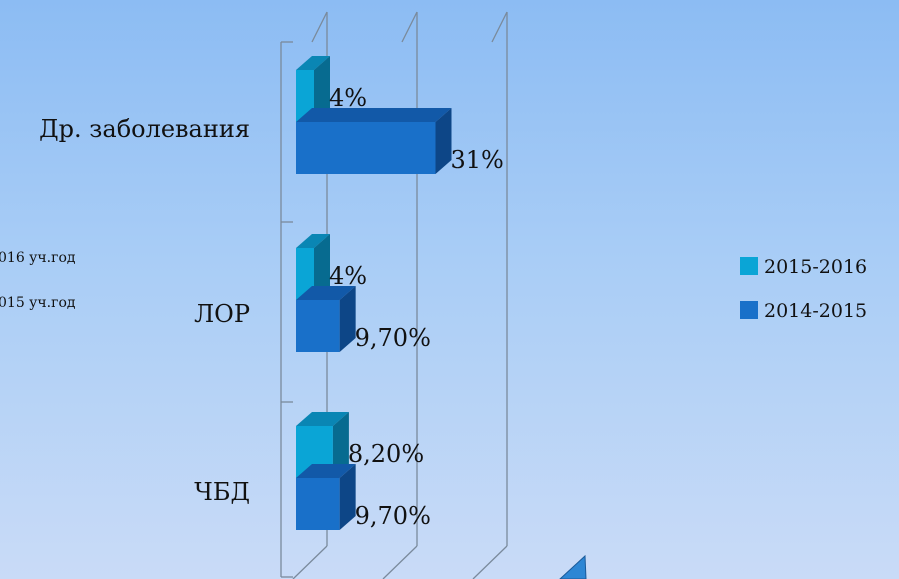 The height and width of the screenshot is (579, 899). What do you see at coordinates (374, 293) in the screenshot?
I see `bars` at bounding box center [374, 293].